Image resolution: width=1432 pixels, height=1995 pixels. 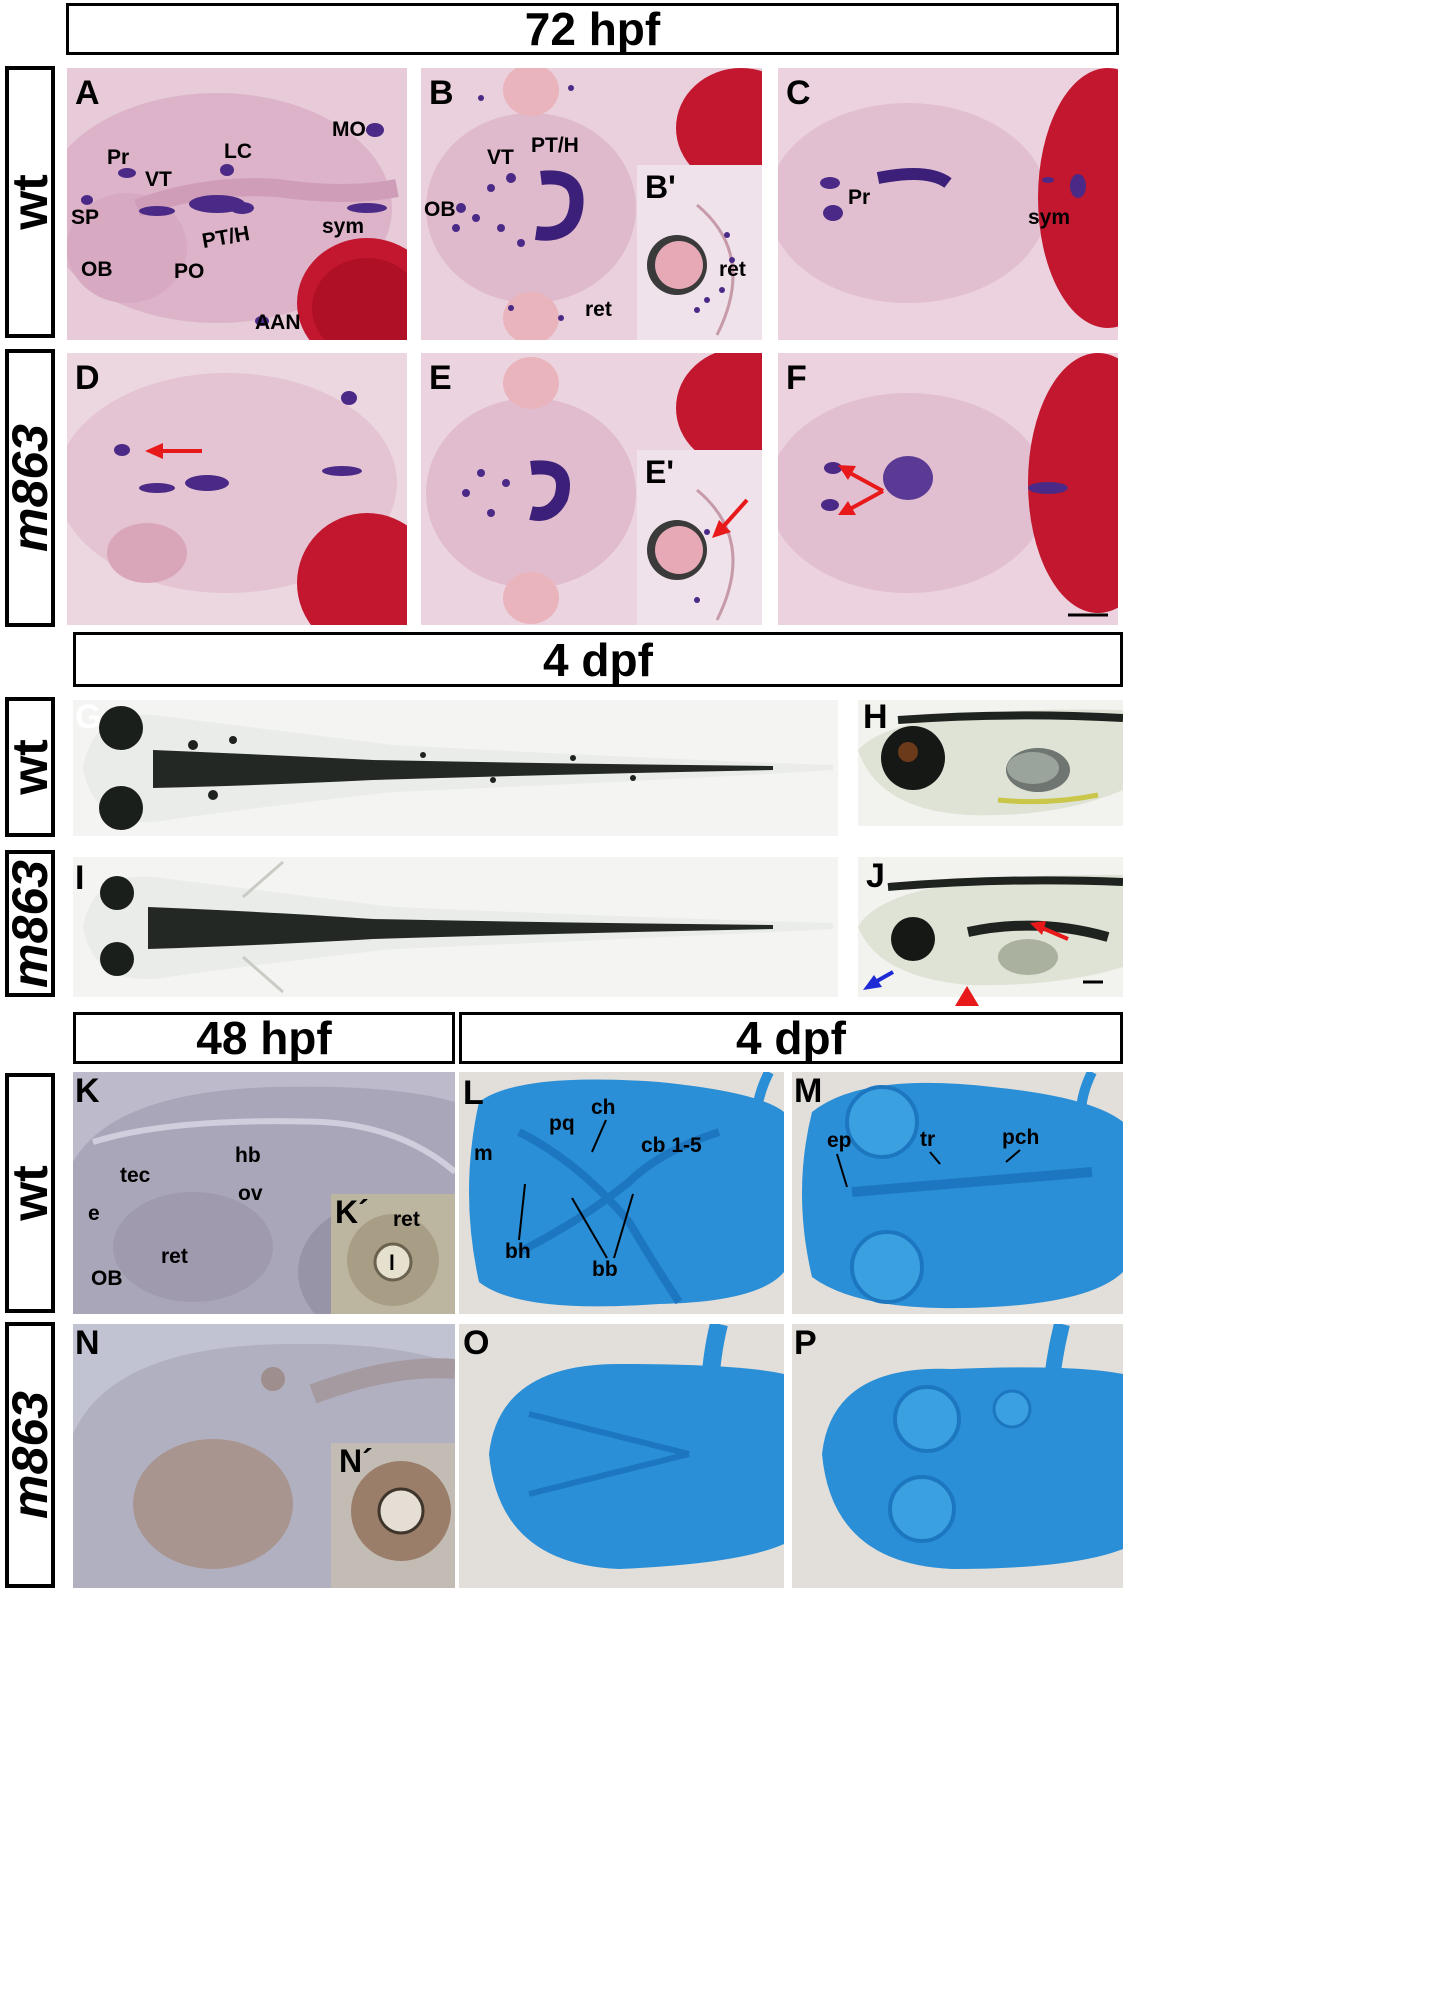 What do you see at coordinates (135, 1175) in the screenshot?
I see `label-k-tec: tec` at bounding box center [135, 1175].